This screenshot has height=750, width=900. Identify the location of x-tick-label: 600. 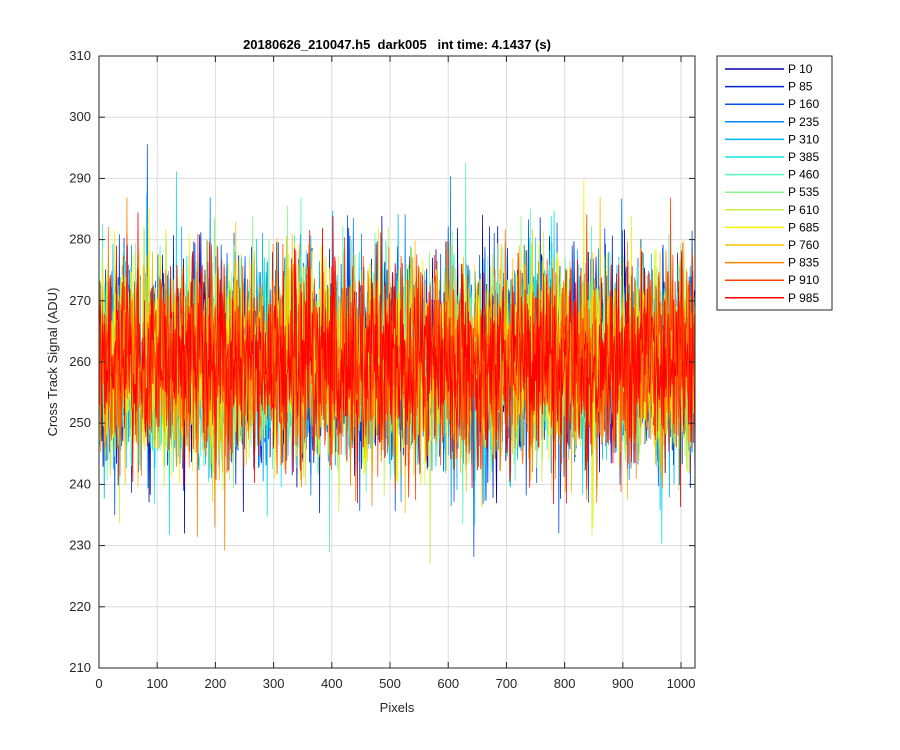
(448, 683).